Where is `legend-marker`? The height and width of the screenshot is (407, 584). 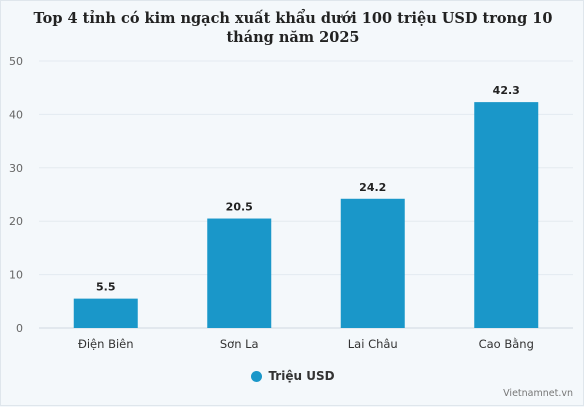 legend-marker is located at coordinates (257, 376).